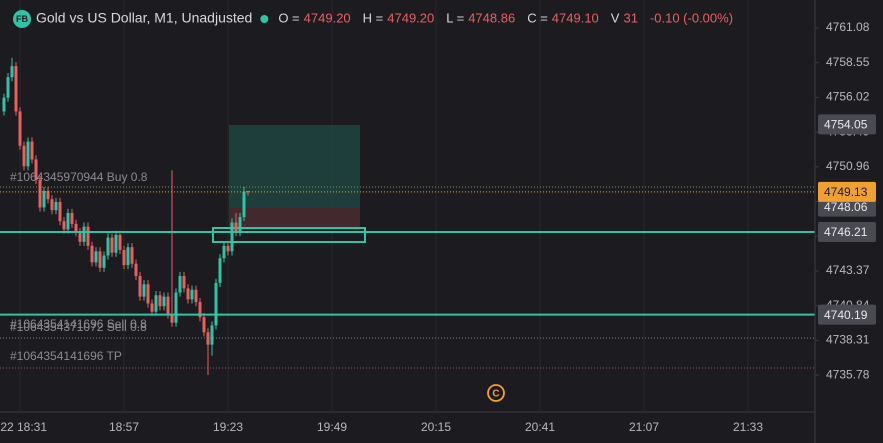 This screenshot has height=443, width=883. I want to click on legend-name: L =, so click(455, 17).